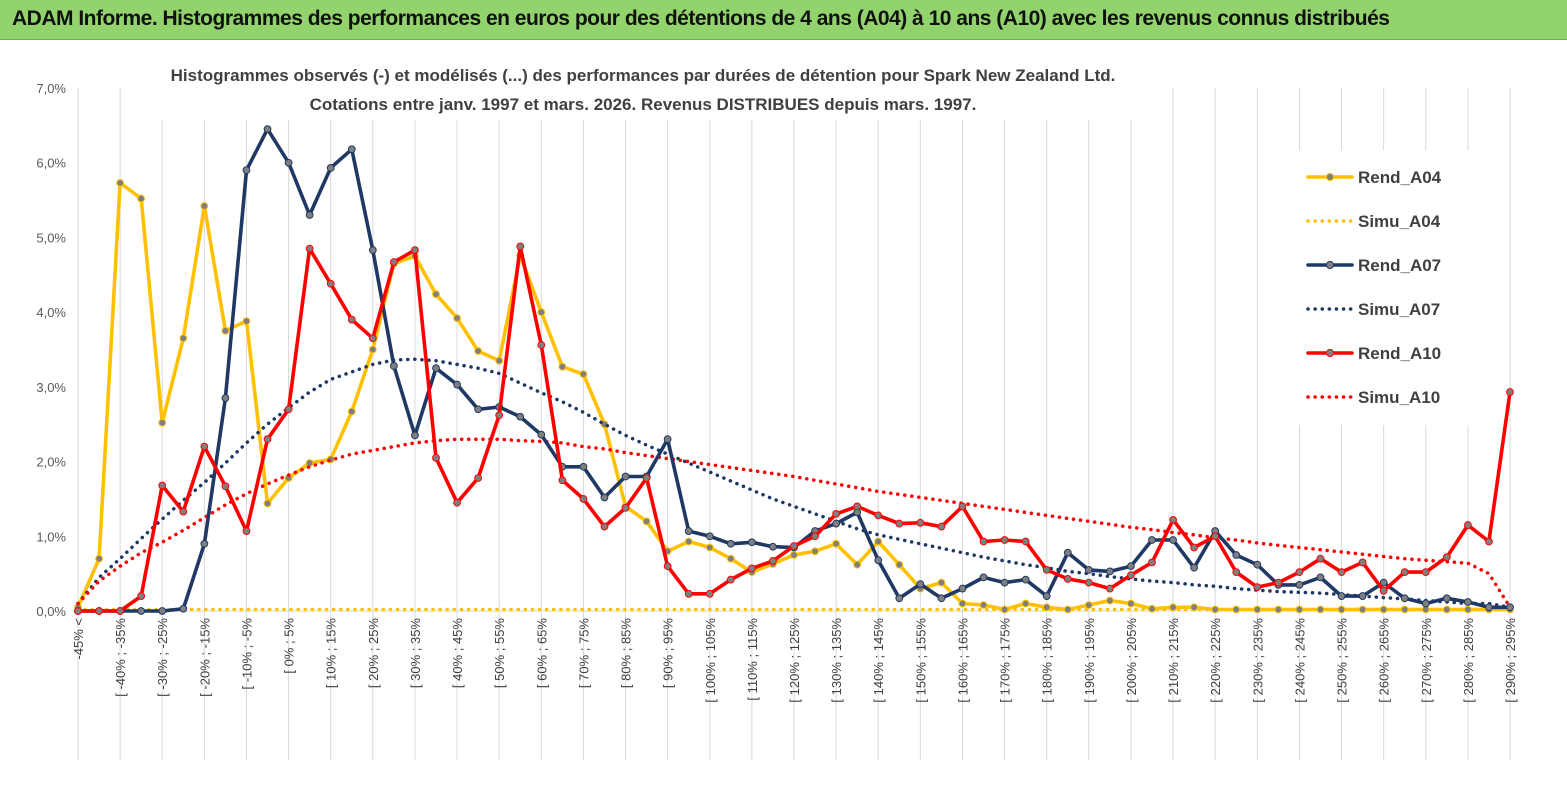 This screenshot has height=789, width=1567. I want to click on legend-label: Rend_A04, so click(1400, 177).